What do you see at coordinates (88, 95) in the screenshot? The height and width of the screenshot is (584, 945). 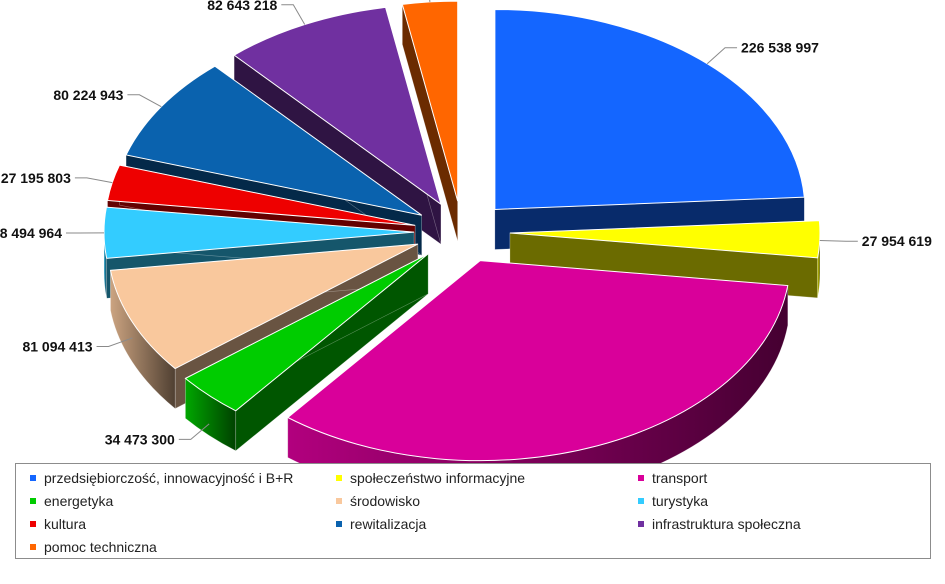 I see `data-label-rewitalizacja: 80 224 943` at bounding box center [88, 95].